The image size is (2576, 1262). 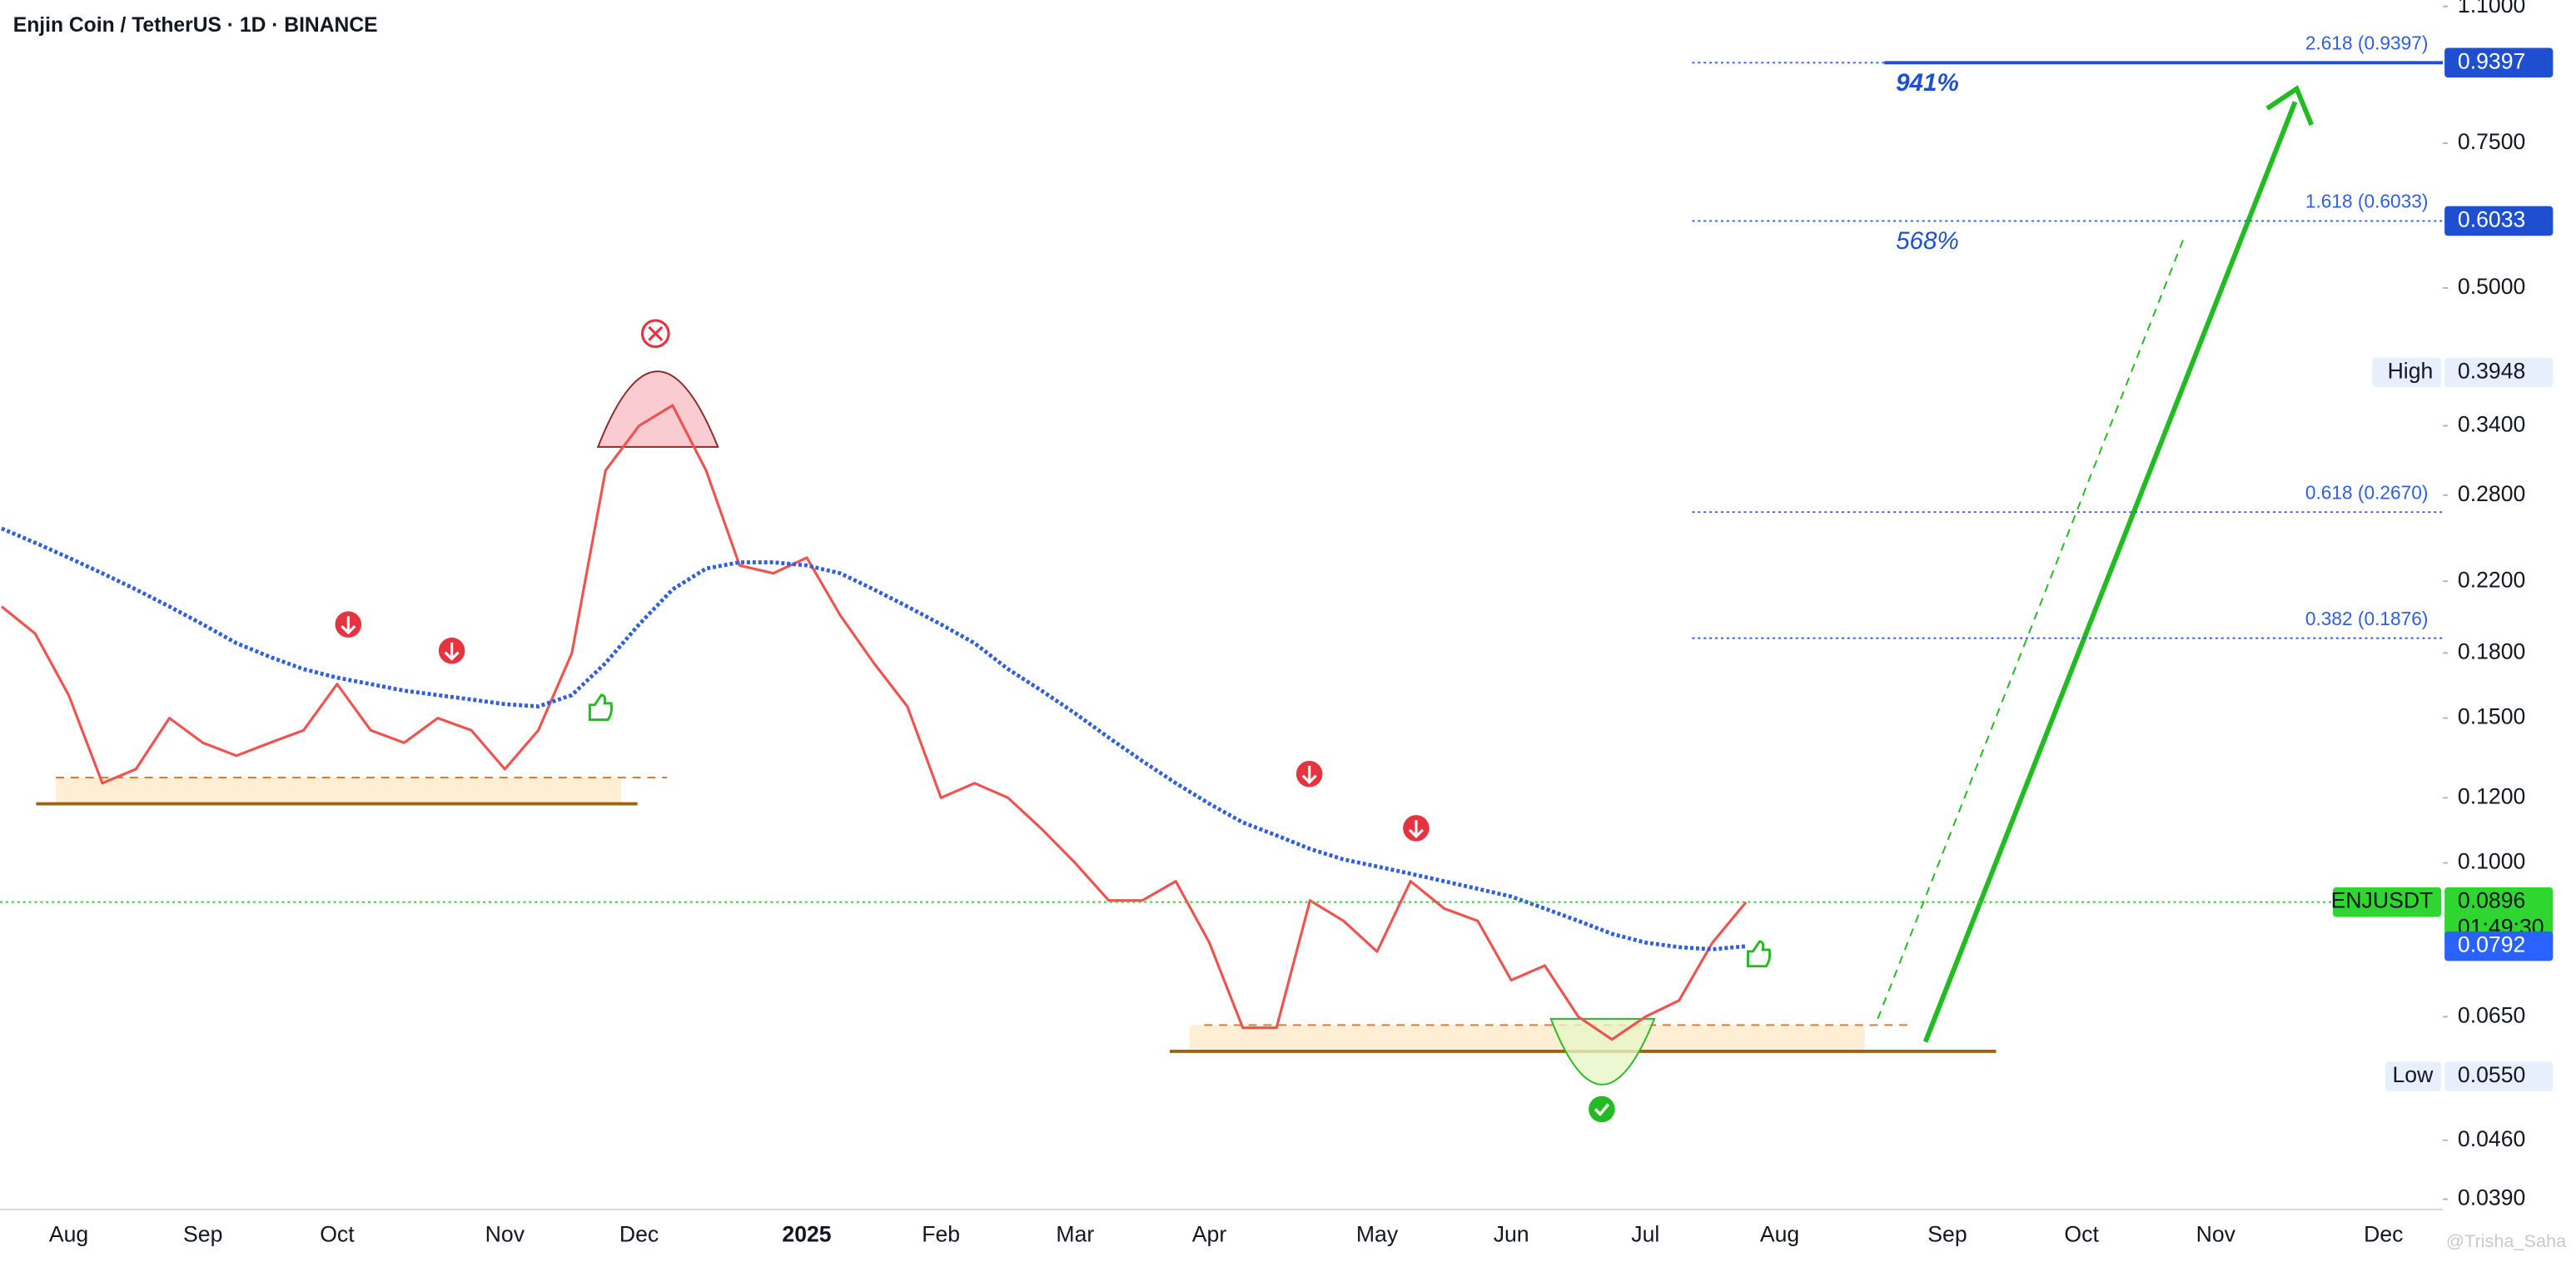 What do you see at coordinates (2491, 716) in the screenshot?
I see `y-tick-label: 0.1500` at bounding box center [2491, 716].